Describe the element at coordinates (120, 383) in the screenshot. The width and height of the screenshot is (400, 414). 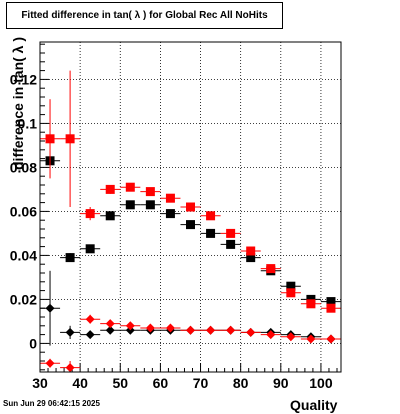
I see `x-tick-label: 50` at that location.